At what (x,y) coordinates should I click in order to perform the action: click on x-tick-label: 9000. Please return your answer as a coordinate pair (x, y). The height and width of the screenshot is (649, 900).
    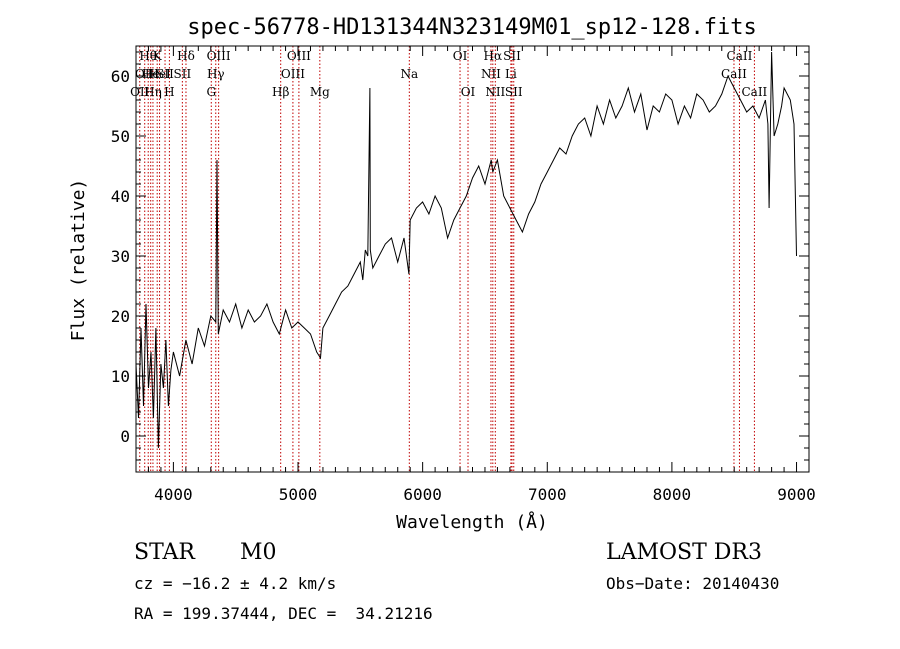
    Looking at the image, I should click on (796, 494).